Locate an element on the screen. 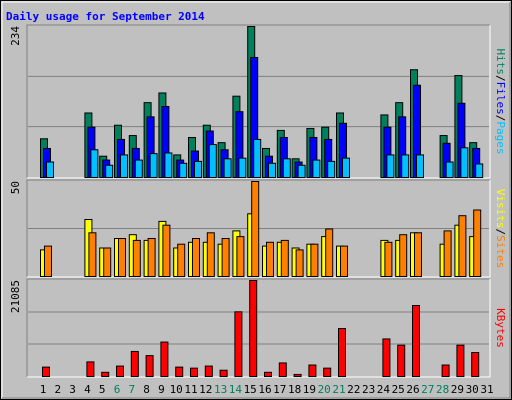  x-tick-label: 5 is located at coordinates (102, 389).